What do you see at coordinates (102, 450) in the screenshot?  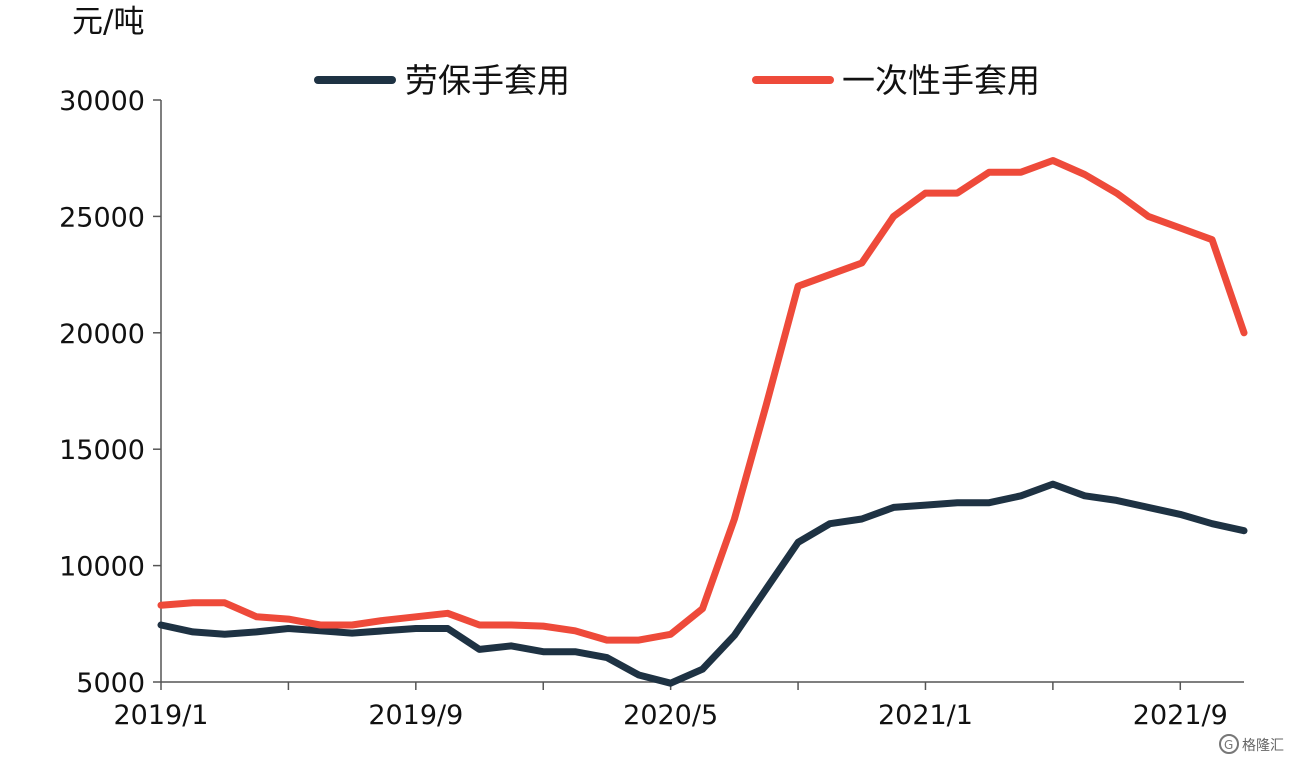 I see `y-tick-label: 15000` at bounding box center [102, 450].